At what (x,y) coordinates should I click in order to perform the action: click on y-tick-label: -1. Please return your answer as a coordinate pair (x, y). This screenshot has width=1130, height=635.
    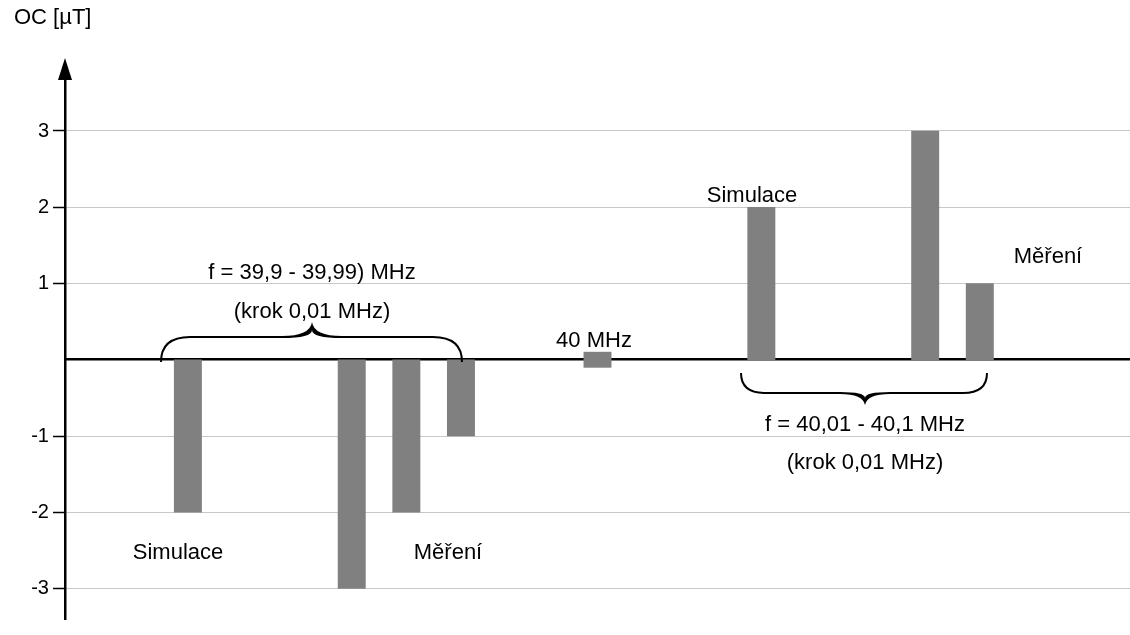
    Looking at the image, I should click on (40, 434).